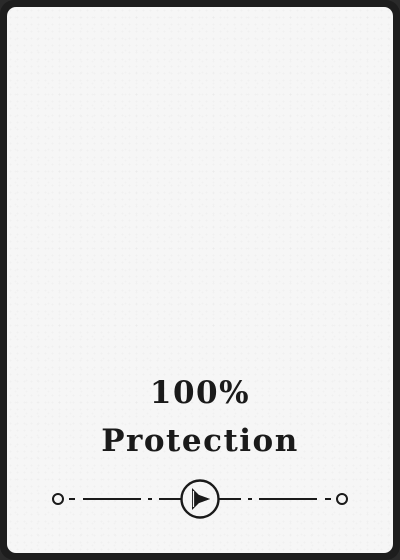  What do you see at coordinates (342, 499) in the screenshot?
I see `right-end-dot` at bounding box center [342, 499].